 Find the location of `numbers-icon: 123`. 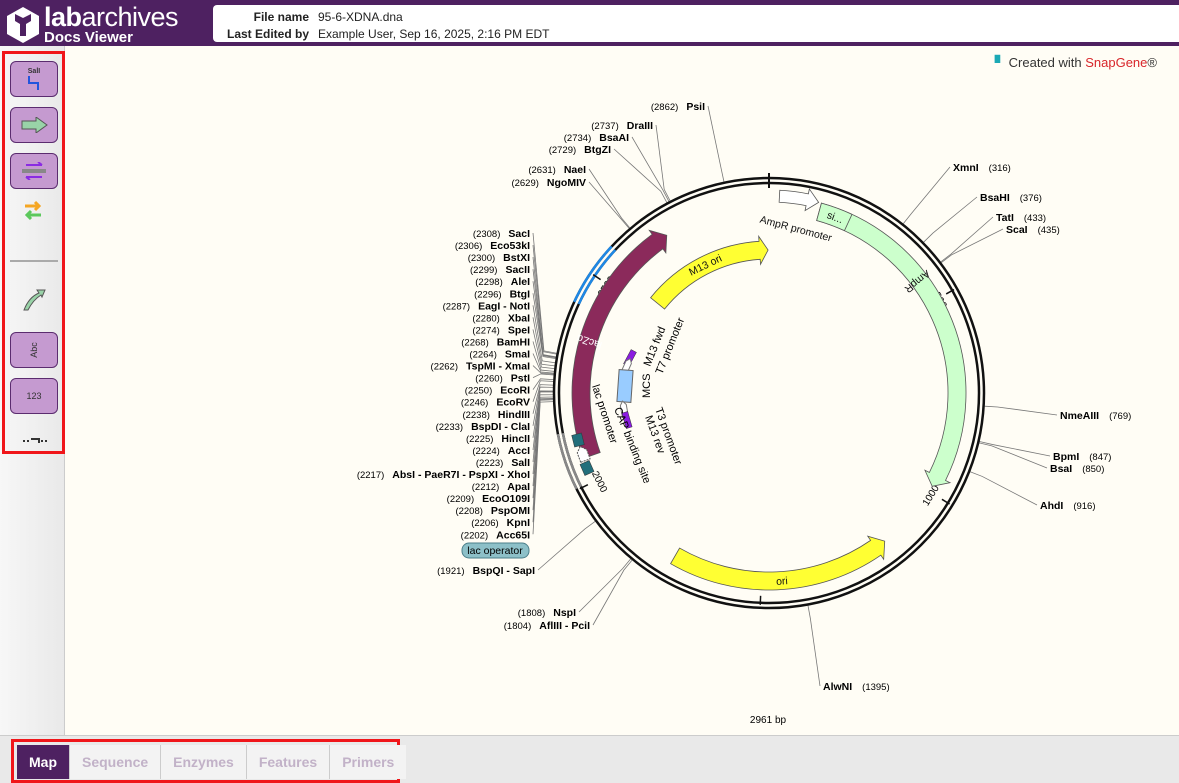

numbers-icon: 123 is located at coordinates (34, 396).